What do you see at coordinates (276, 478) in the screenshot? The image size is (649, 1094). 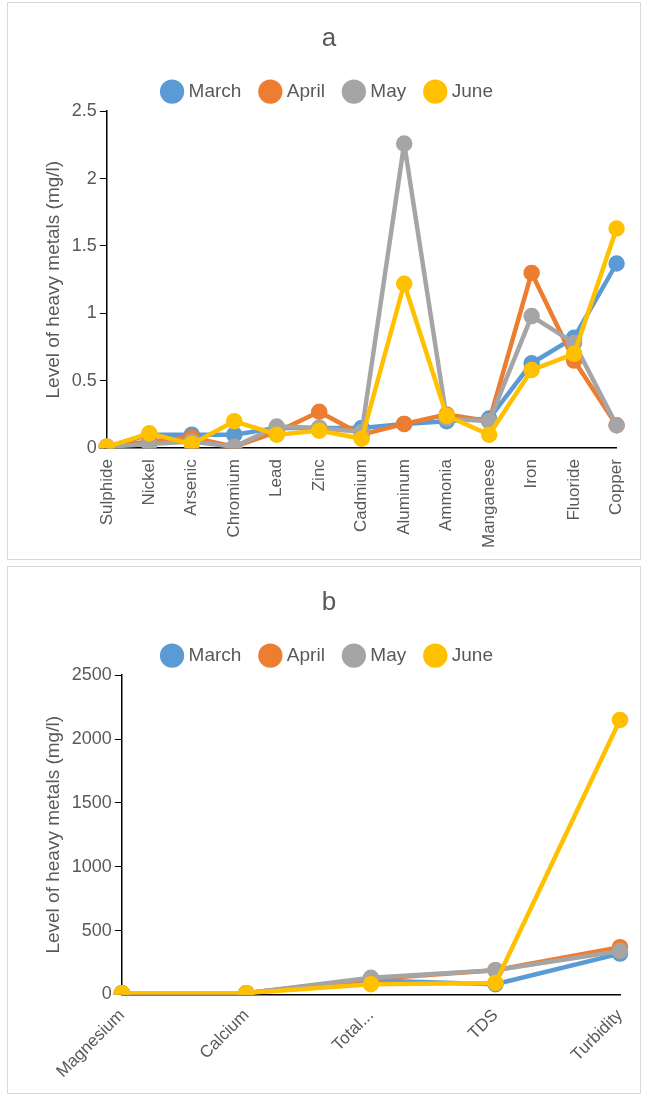 I see `x-tick-label: Lead` at bounding box center [276, 478].